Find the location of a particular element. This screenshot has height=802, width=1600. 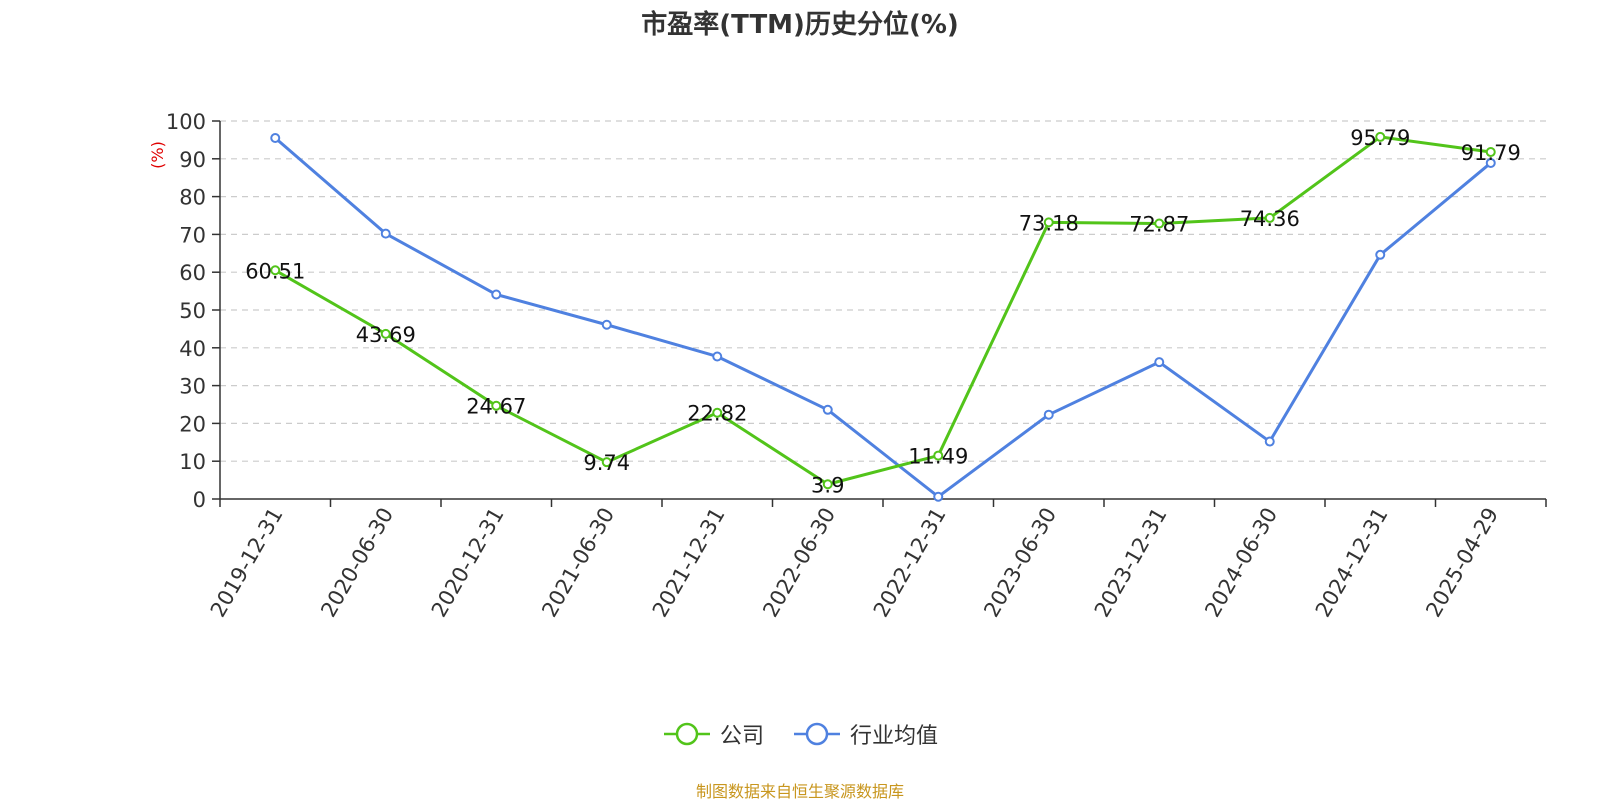

y-tick-label: 50 is located at coordinates (192, 311).